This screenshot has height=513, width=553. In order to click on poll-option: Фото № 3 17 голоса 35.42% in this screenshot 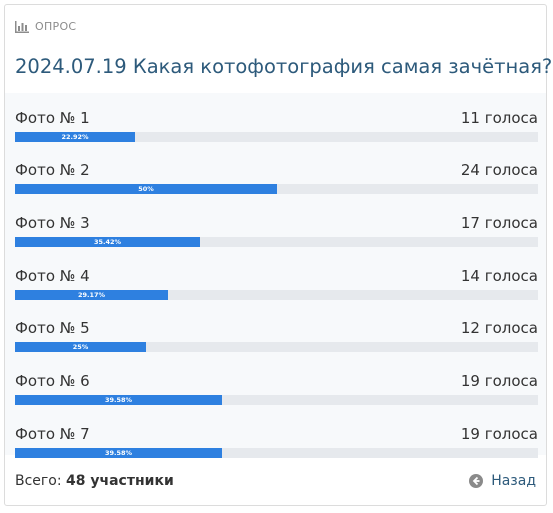, I will do `click(276, 231)`.